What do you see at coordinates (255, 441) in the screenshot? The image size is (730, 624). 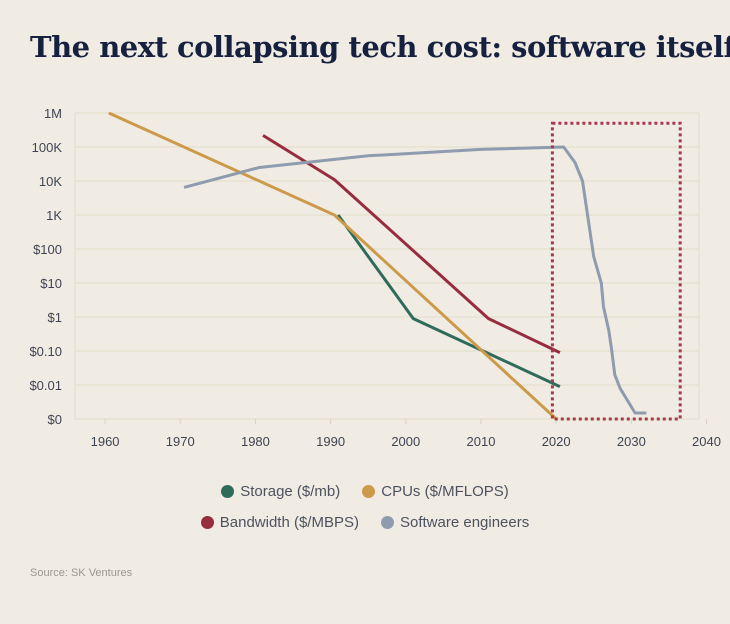 I see `x-tick-label: 1980` at bounding box center [255, 441].